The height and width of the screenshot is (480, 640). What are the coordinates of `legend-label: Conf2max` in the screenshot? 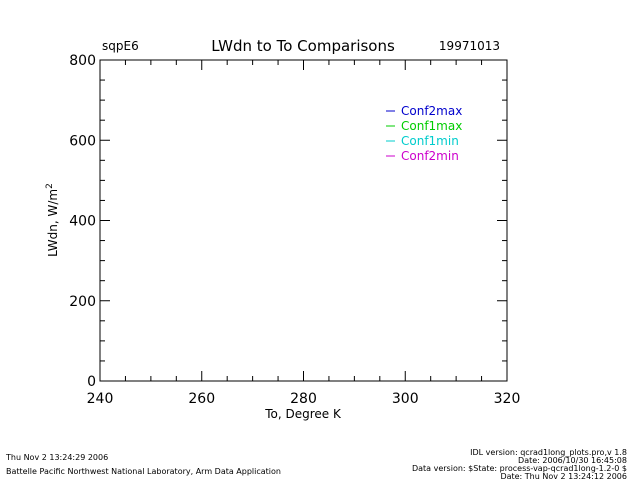 It's located at (431, 111).